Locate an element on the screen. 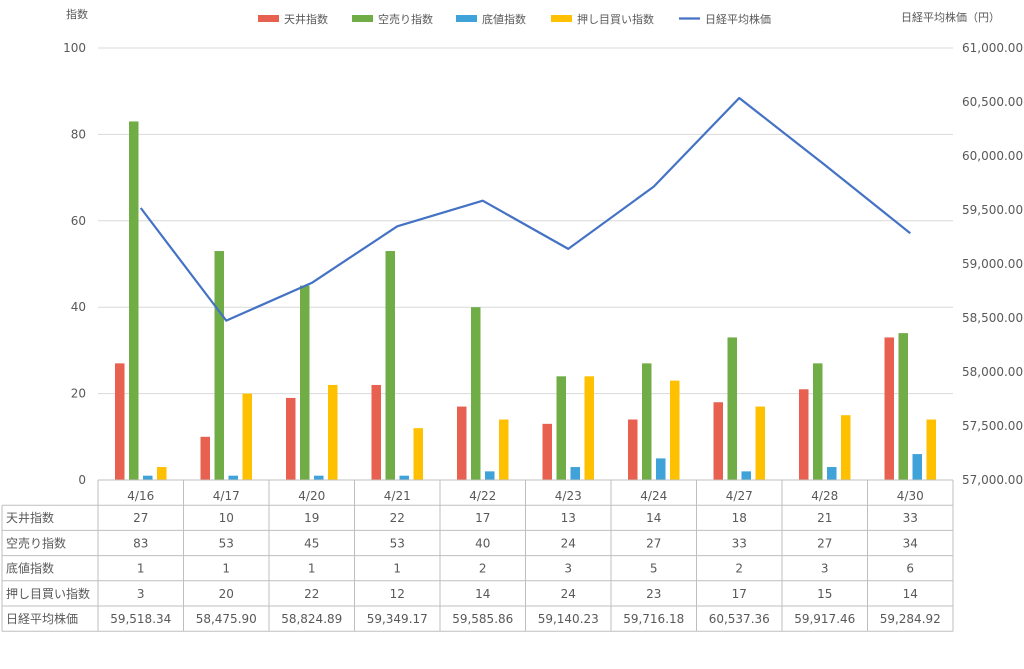  category-label: 4/20 is located at coordinates (311, 496).